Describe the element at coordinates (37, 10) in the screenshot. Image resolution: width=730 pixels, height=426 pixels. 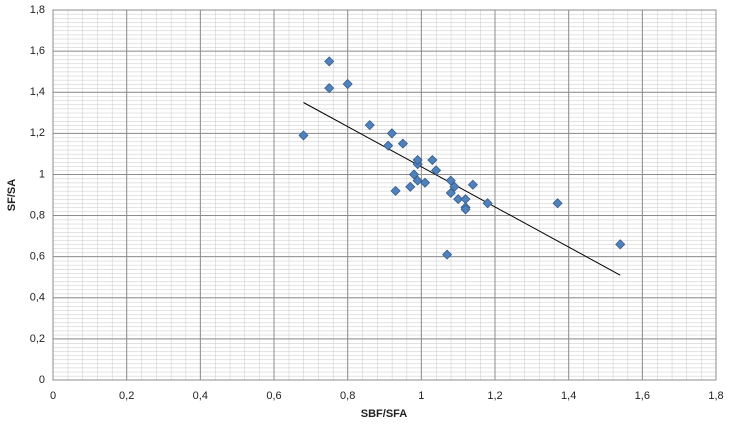
I see `y-tick-label: 1,8` at that location.